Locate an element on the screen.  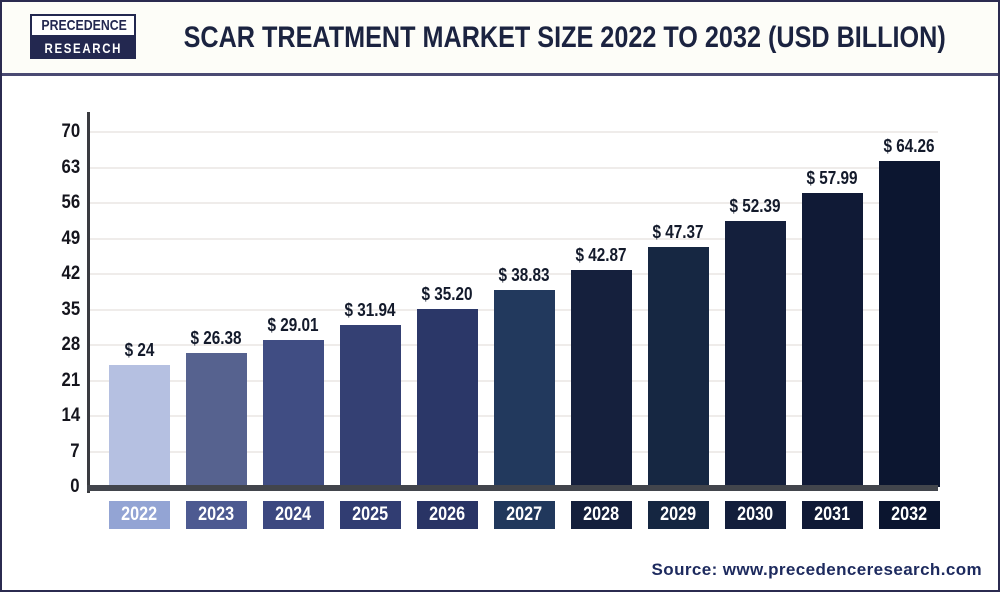
y-tick-text: 14 is located at coordinates (70, 415).